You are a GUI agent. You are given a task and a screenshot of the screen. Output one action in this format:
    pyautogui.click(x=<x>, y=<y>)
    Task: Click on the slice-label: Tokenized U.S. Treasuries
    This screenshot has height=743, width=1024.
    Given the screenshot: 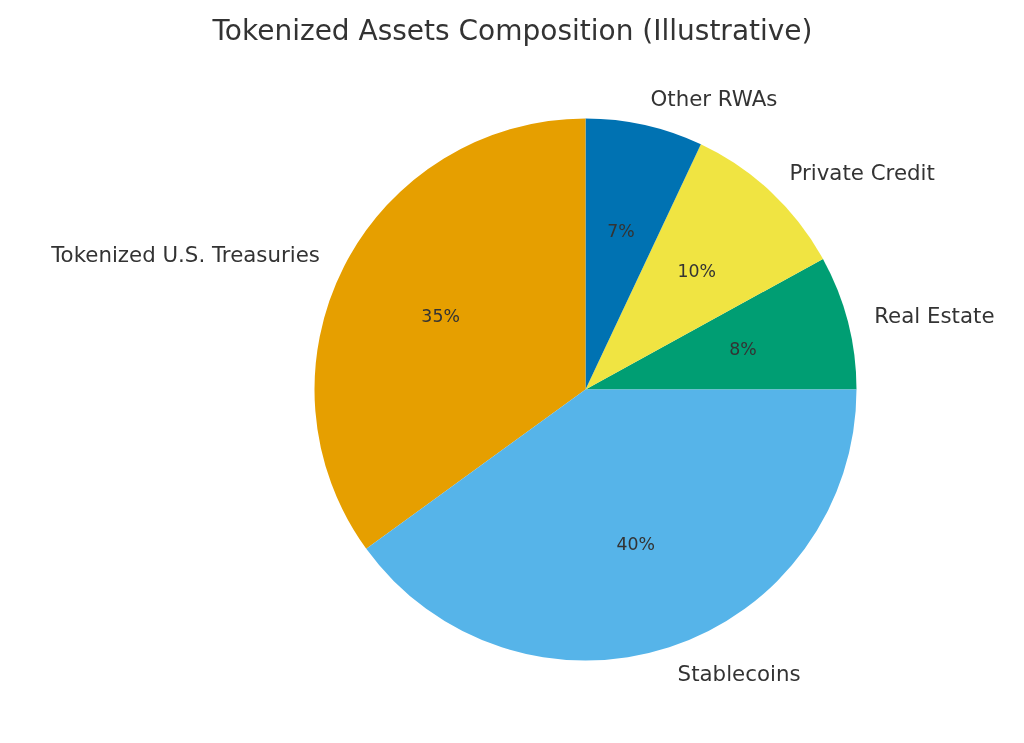 What is the action you would take?
    pyautogui.click(x=185, y=254)
    